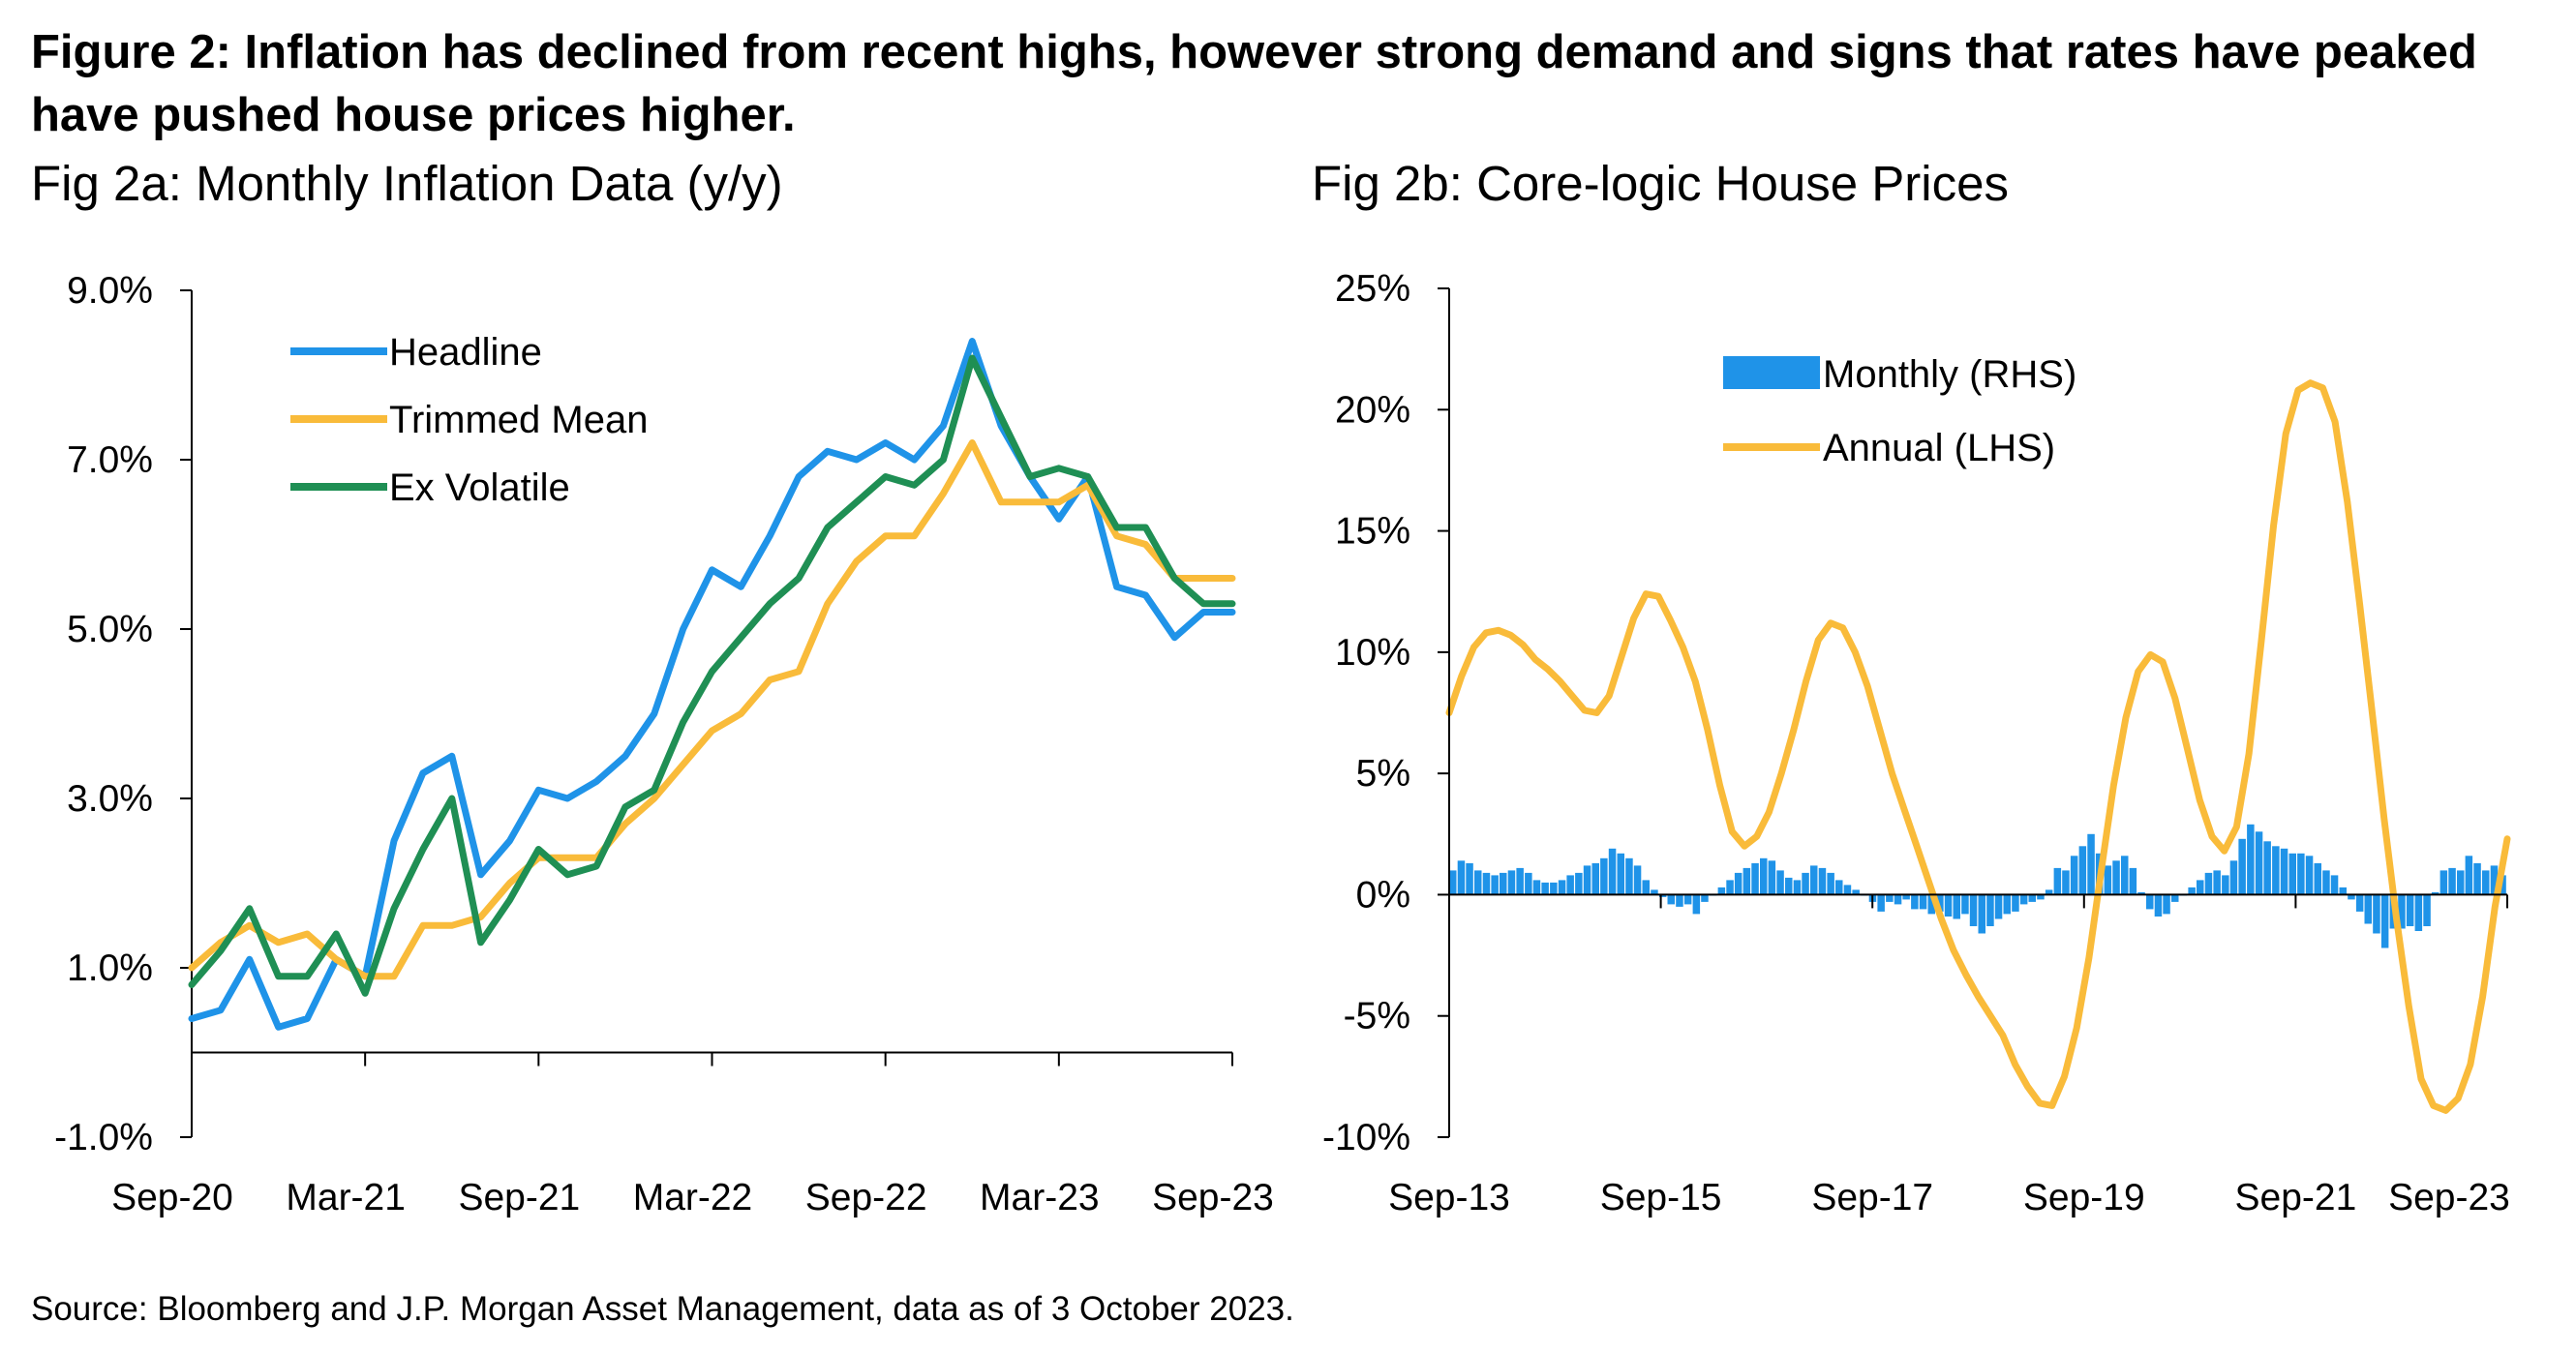 The width and height of the screenshot is (2576, 1353). Describe the element at coordinates (1383, 774) in the screenshot. I see `y-tick-label: 5%` at that location.